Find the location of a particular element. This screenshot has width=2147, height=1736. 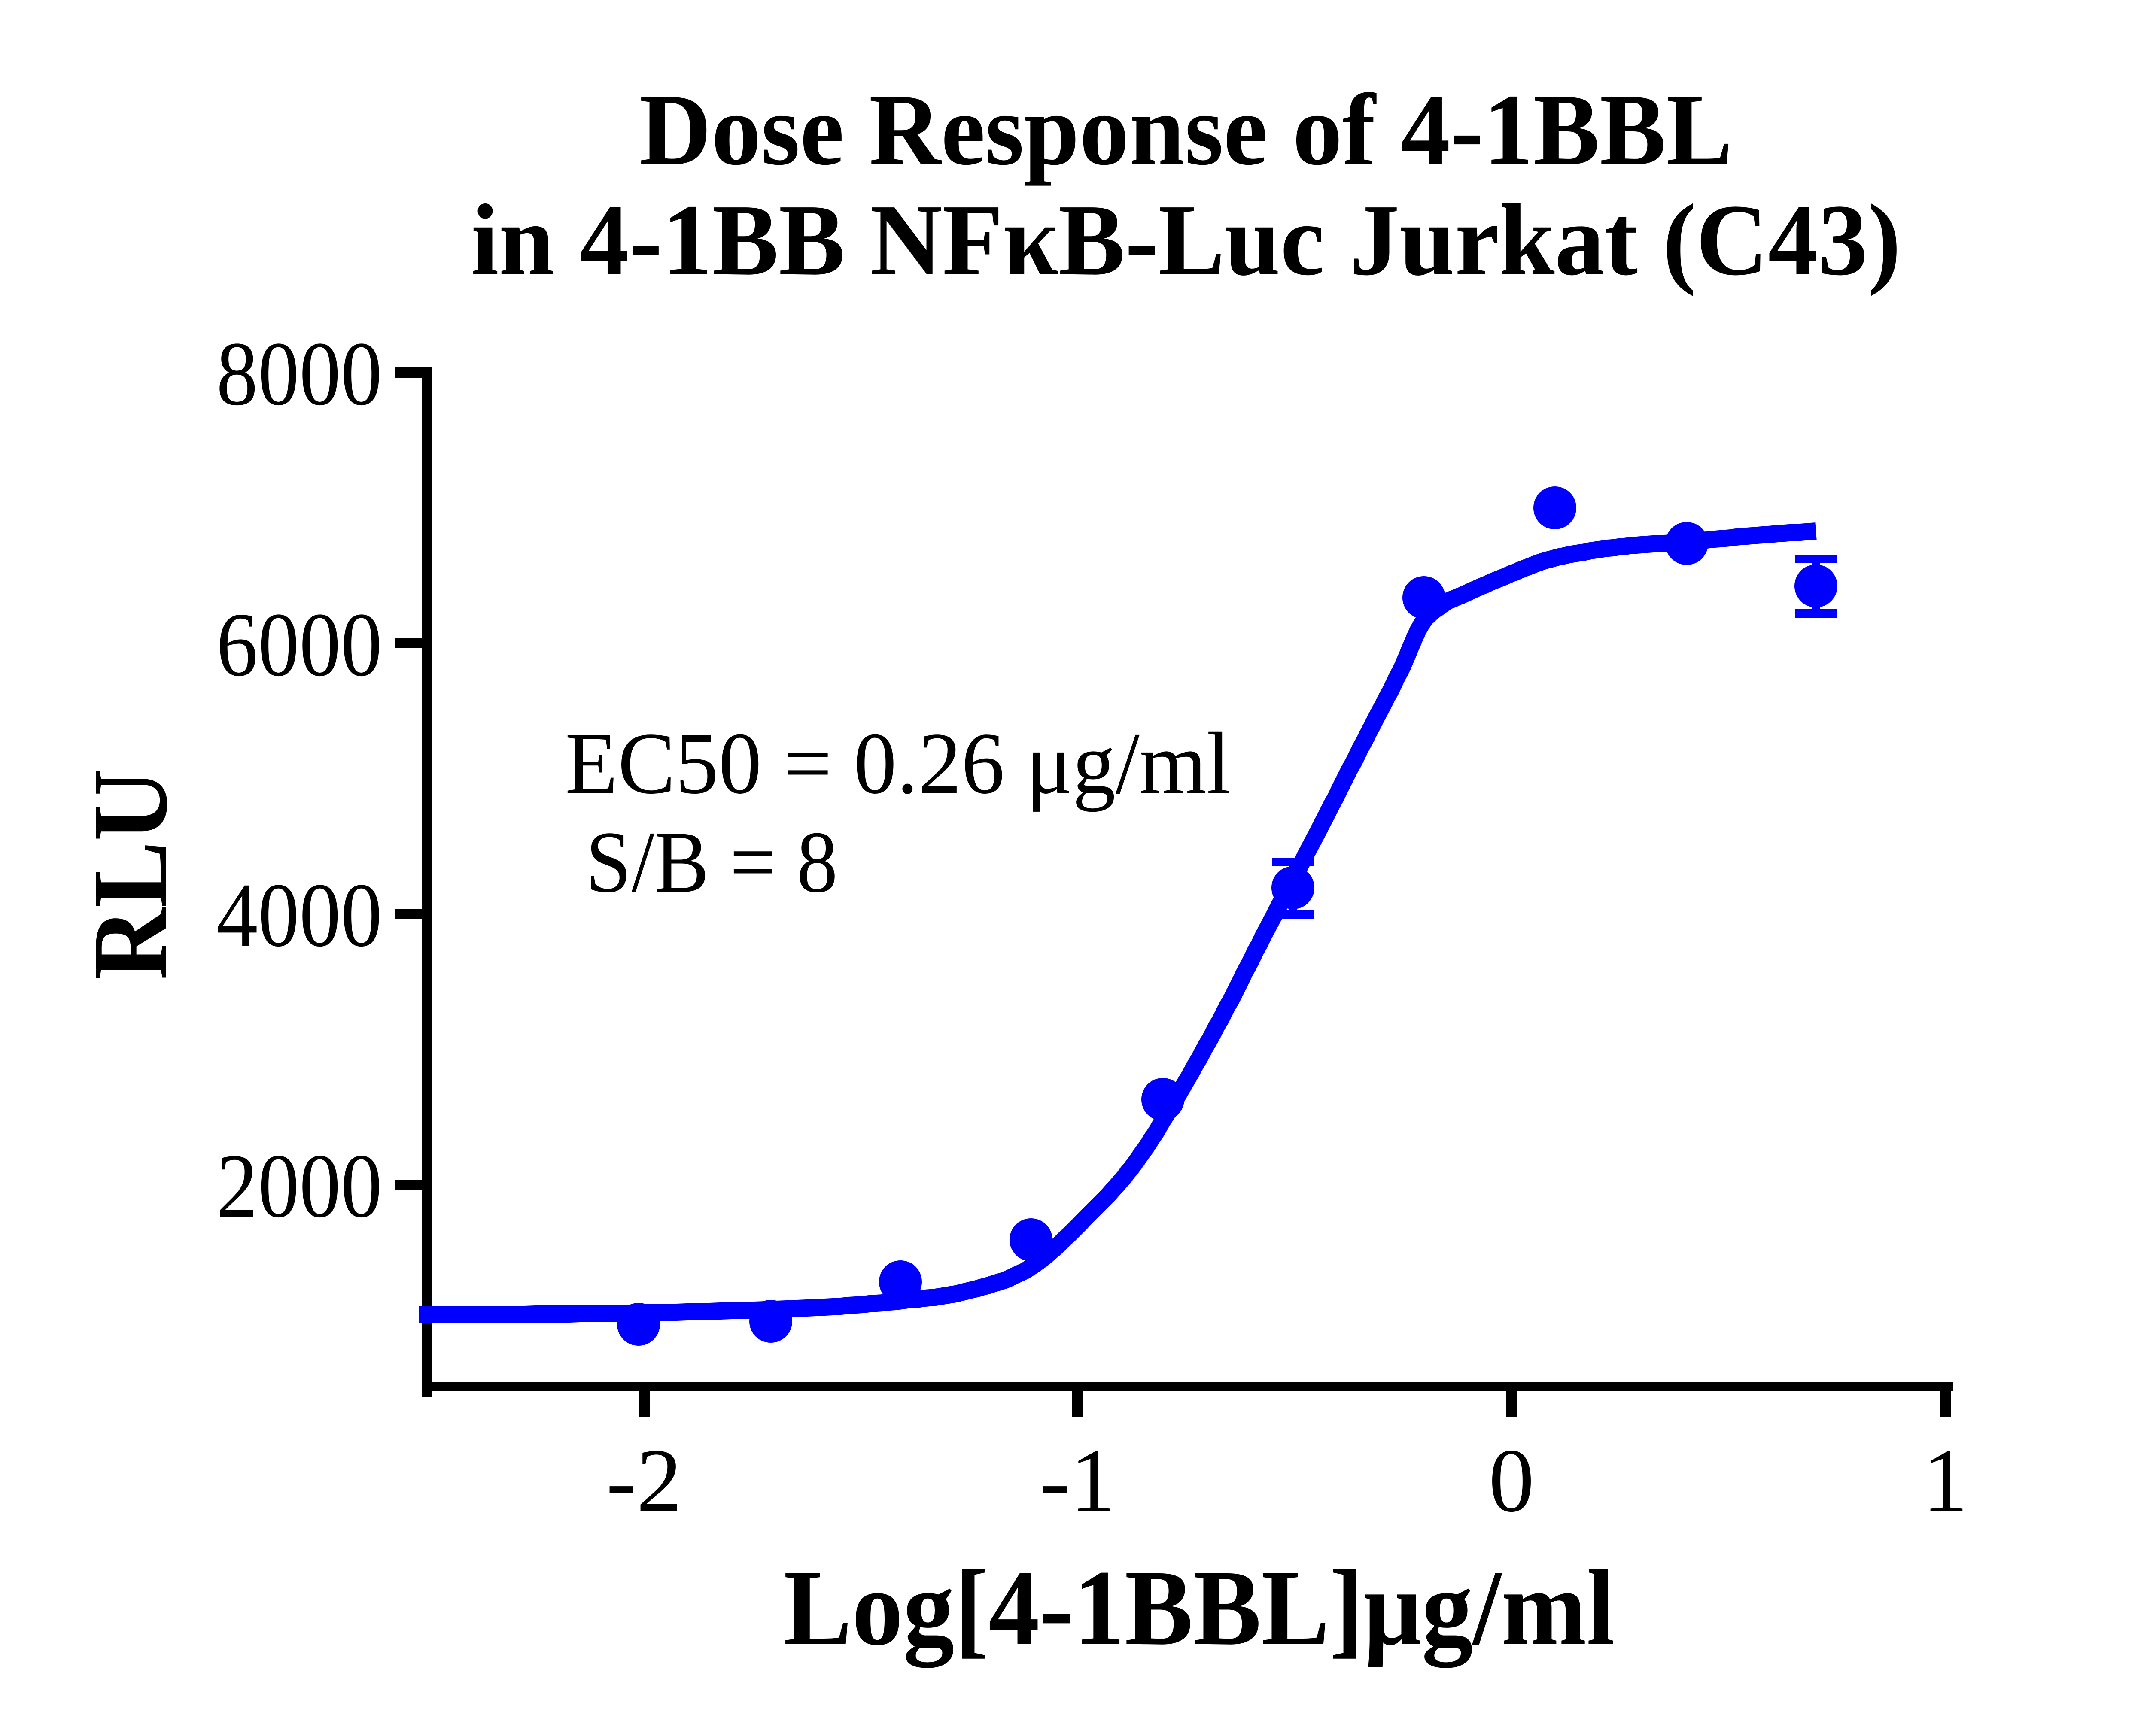

svg-text: Log[4-1BBL]μg/ml is located at coordinates (1199, 1608).